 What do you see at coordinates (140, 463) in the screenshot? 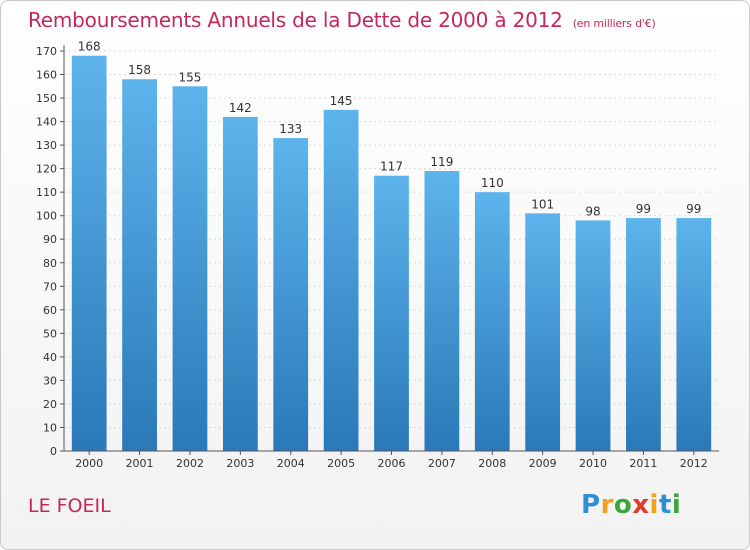
I see `x-tick-label: 2001` at bounding box center [140, 463].